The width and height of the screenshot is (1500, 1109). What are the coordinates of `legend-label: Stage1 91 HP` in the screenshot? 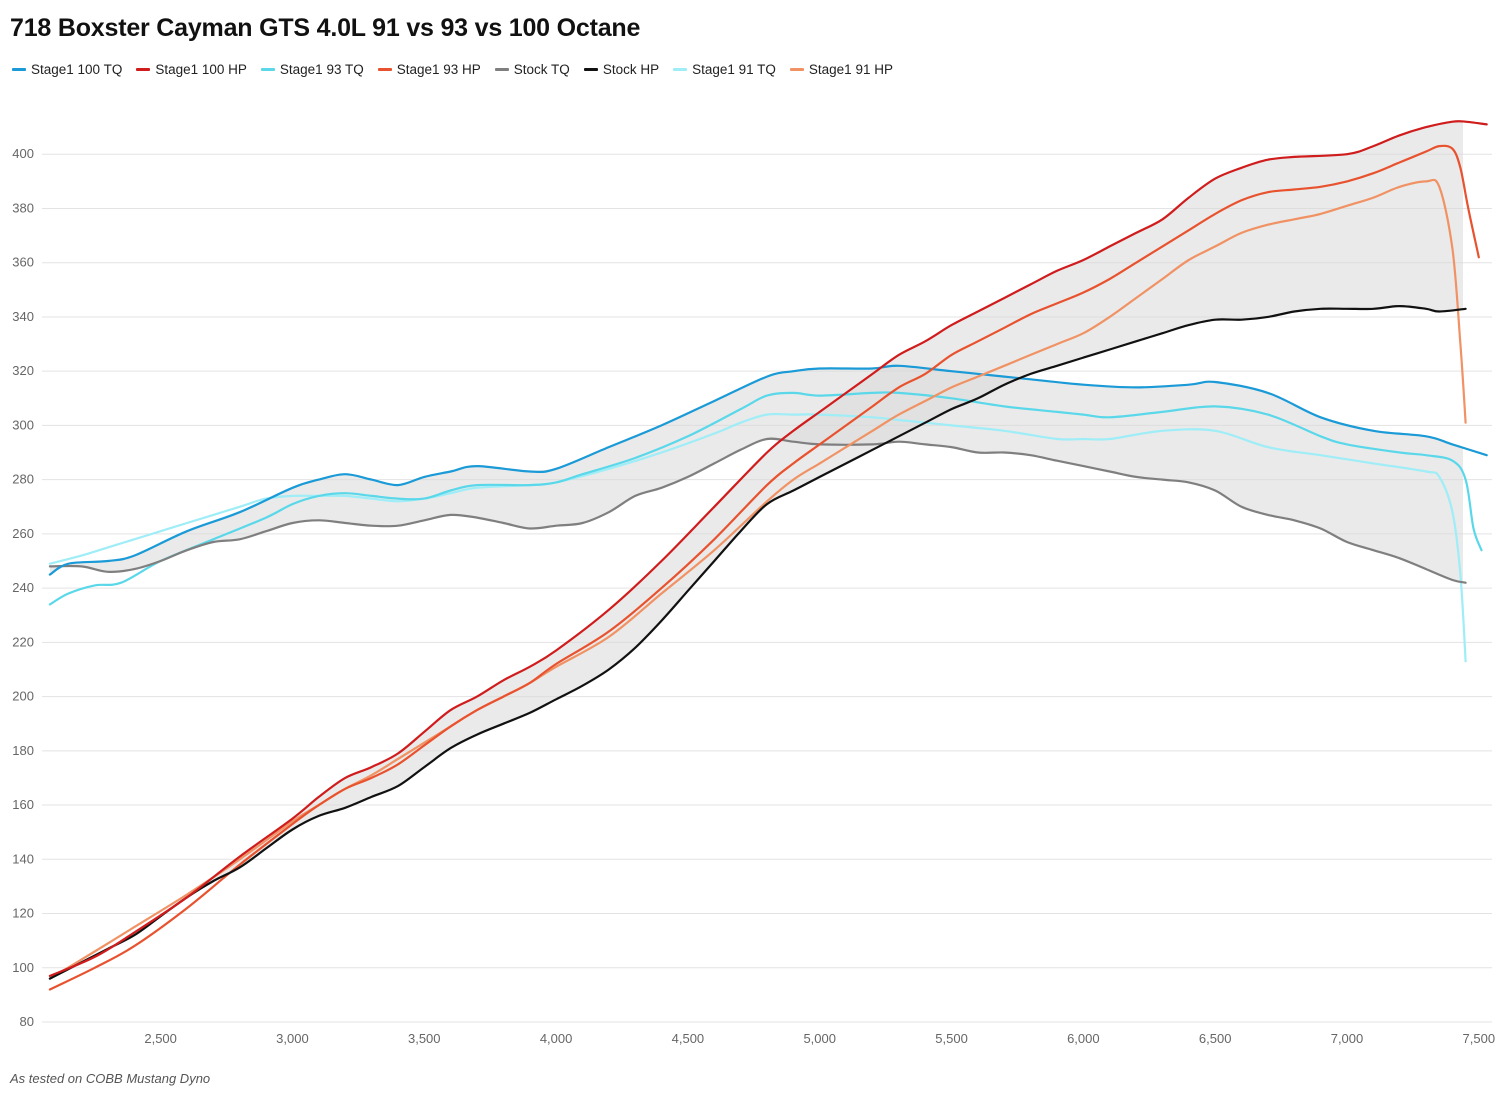 It's located at (850, 69).